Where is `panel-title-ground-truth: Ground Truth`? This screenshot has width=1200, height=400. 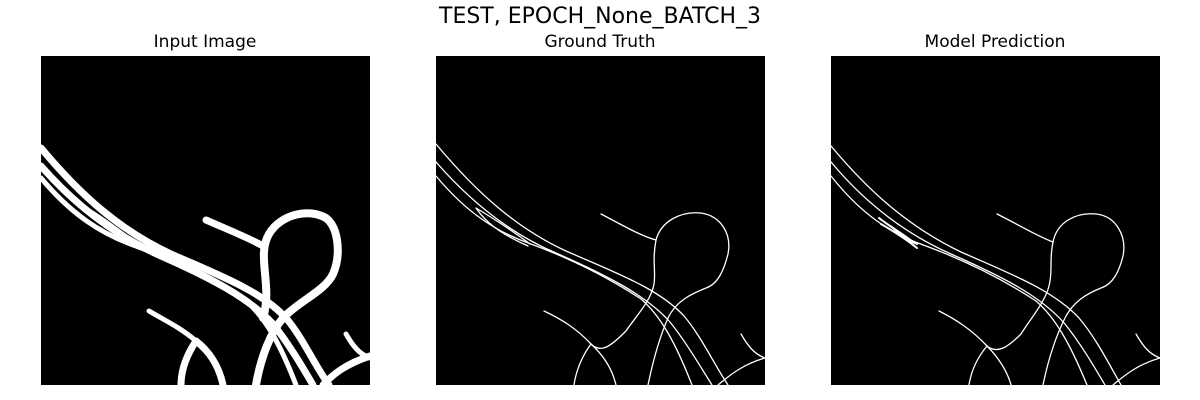 panel-title-ground-truth: Ground Truth is located at coordinates (600, 42).